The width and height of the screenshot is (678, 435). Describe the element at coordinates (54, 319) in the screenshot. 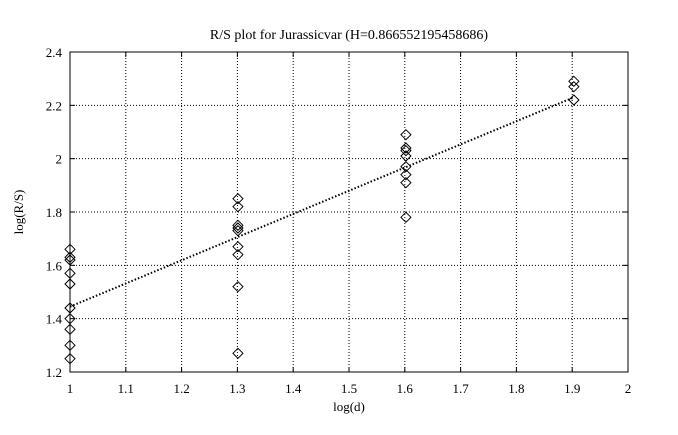

I see `y-tick-label: 1.4` at that location.